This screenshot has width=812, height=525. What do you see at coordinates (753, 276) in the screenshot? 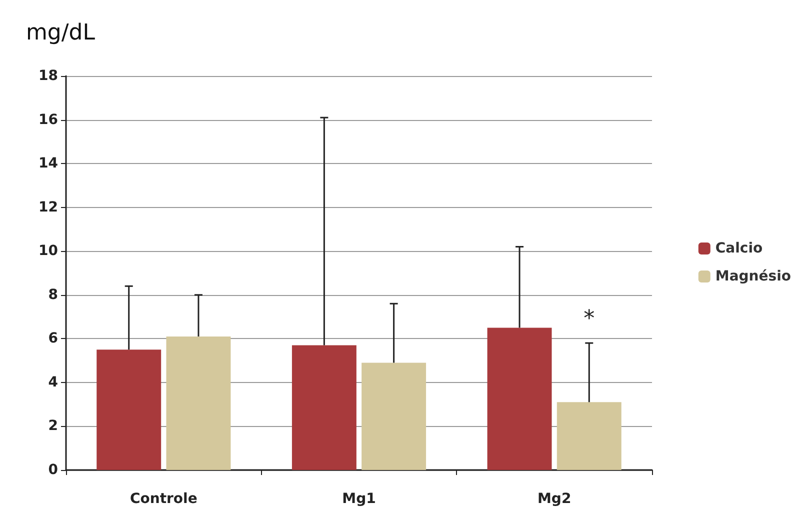
I see `legend-label: Magnésio` at bounding box center [753, 276].